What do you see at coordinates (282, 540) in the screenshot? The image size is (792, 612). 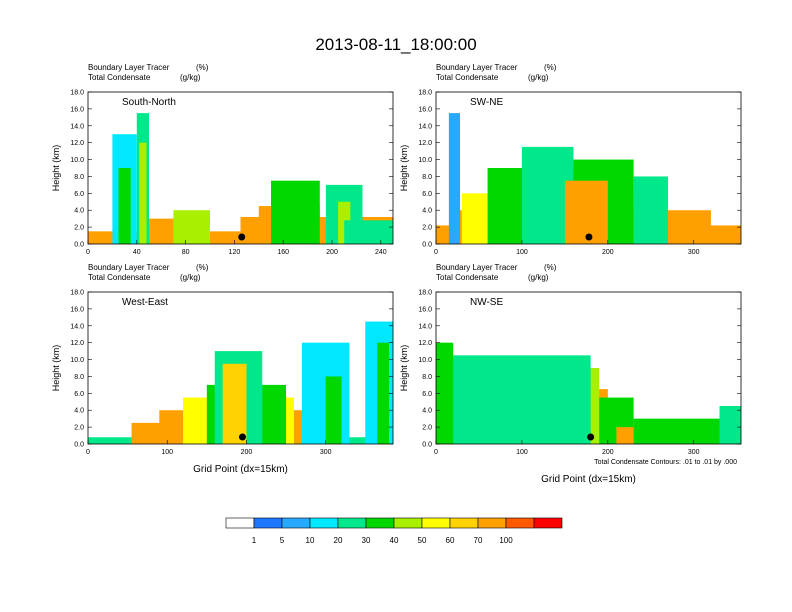 I see `colorbar-label: 5` at bounding box center [282, 540].